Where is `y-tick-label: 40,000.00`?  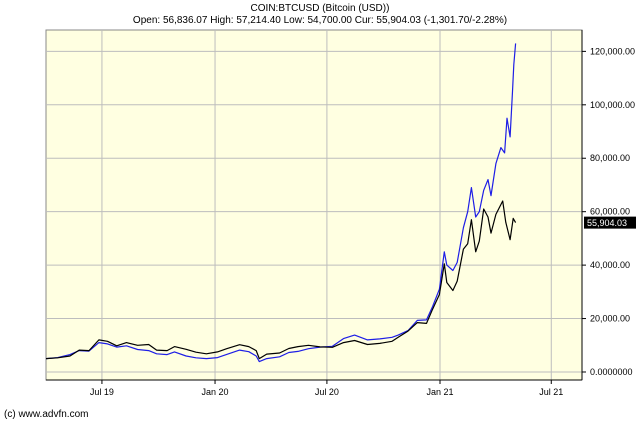
y-tick-label: 40,000.00 is located at coordinates (610, 265).